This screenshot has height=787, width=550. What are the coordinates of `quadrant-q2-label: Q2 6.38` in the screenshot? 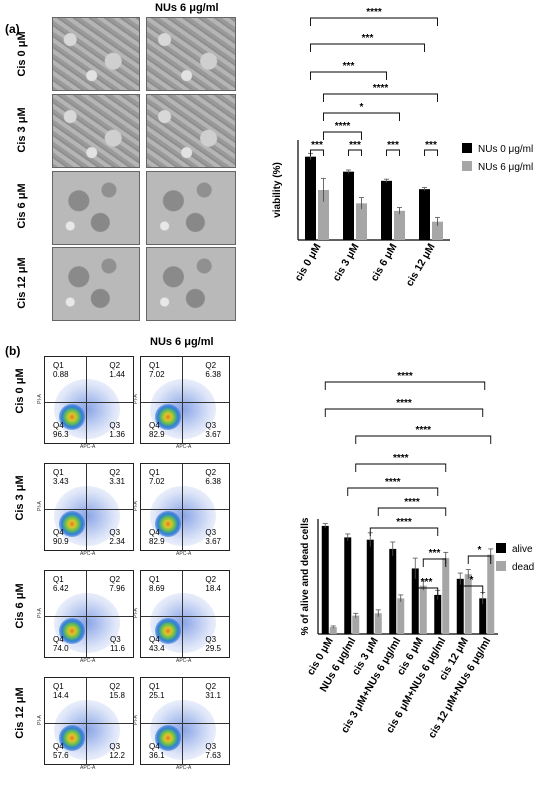 It's located at (213, 370).